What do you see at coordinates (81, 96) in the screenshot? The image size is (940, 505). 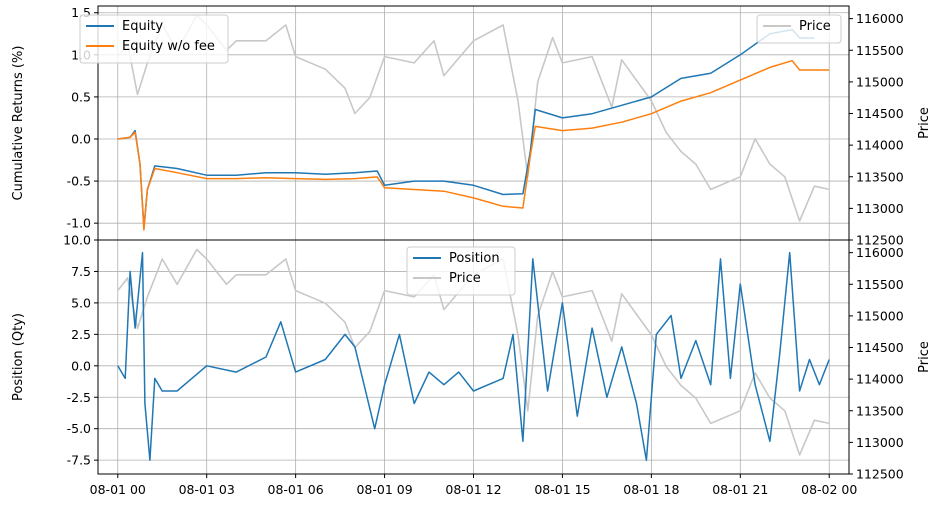 I see `y-tick-label: 0.5` at bounding box center [81, 96].